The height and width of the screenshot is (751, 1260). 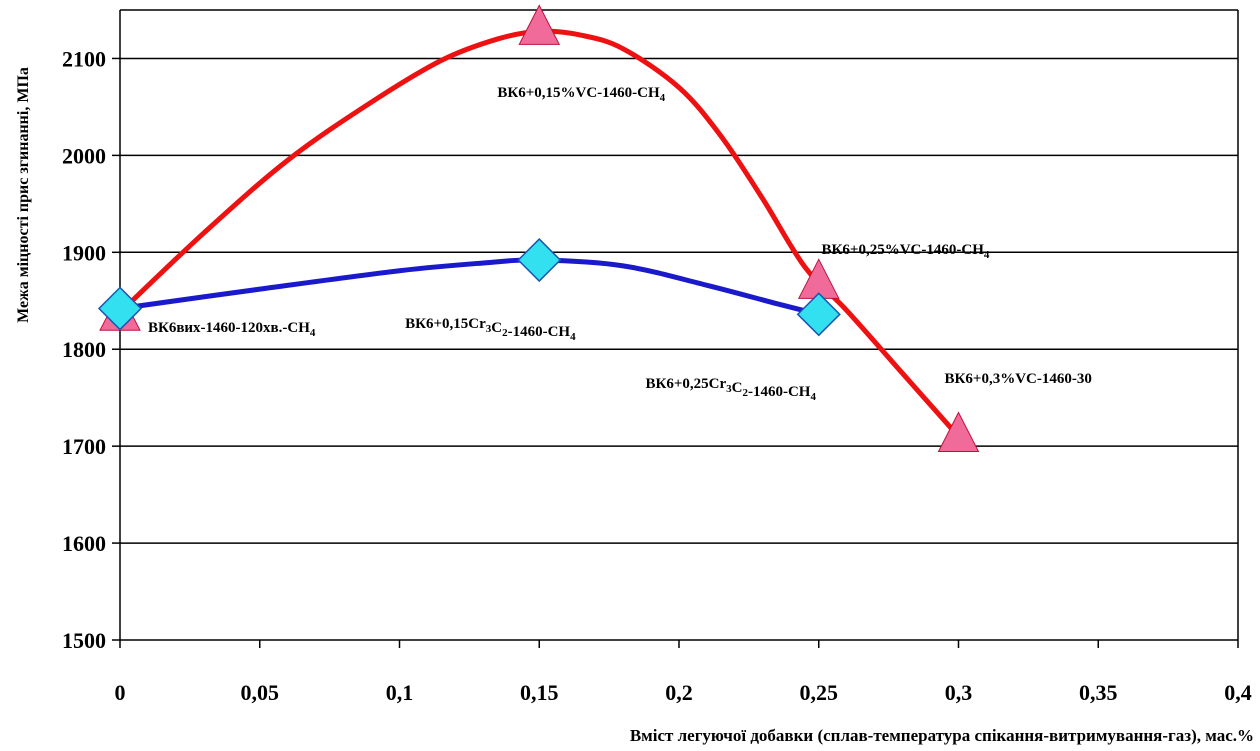 What do you see at coordinates (400, 692) in the screenshot?
I see `x-tick-label: 0,1` at bounding box center [400, 692].